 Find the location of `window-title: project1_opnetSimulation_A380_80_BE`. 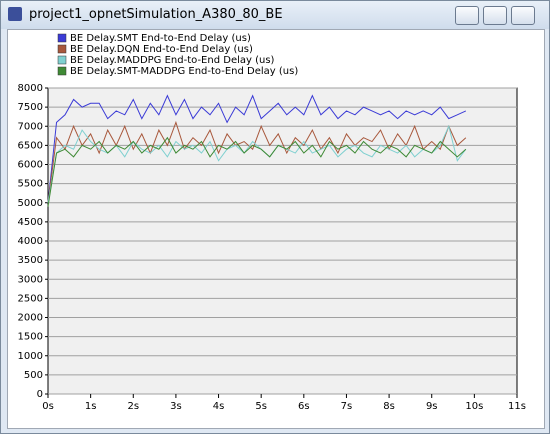

window-title: project1_opnetSimulation_A380_80_BE is located at coordinates (156, 14).